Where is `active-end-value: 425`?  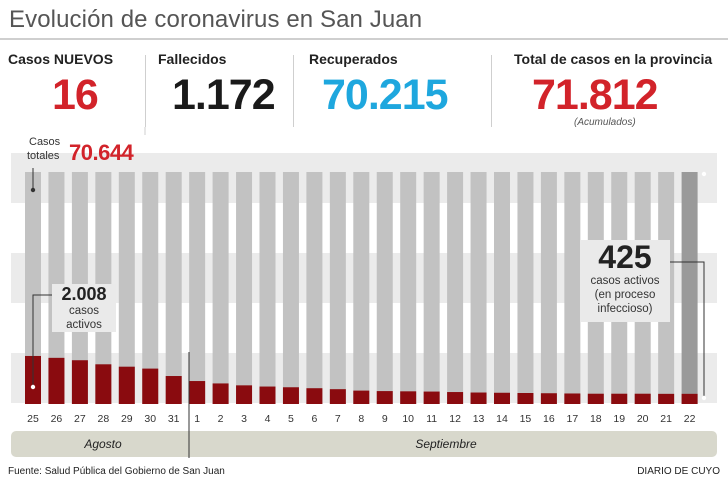
active-end-value: 425 is located at coordinates (625, 257).